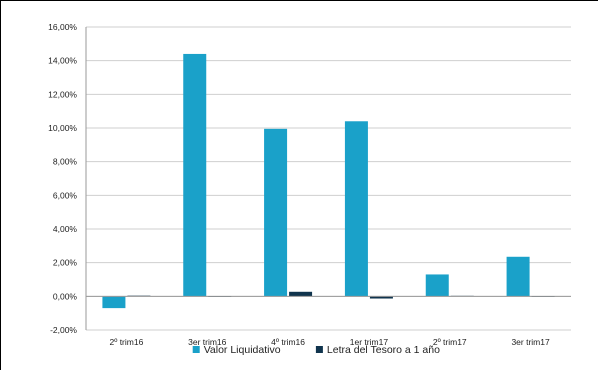  What do you see at coordinates (383, 350) in the screenshot?
I see `legend-label: Letra del Tesoro a 1 año` at bounding box center [383, 350].